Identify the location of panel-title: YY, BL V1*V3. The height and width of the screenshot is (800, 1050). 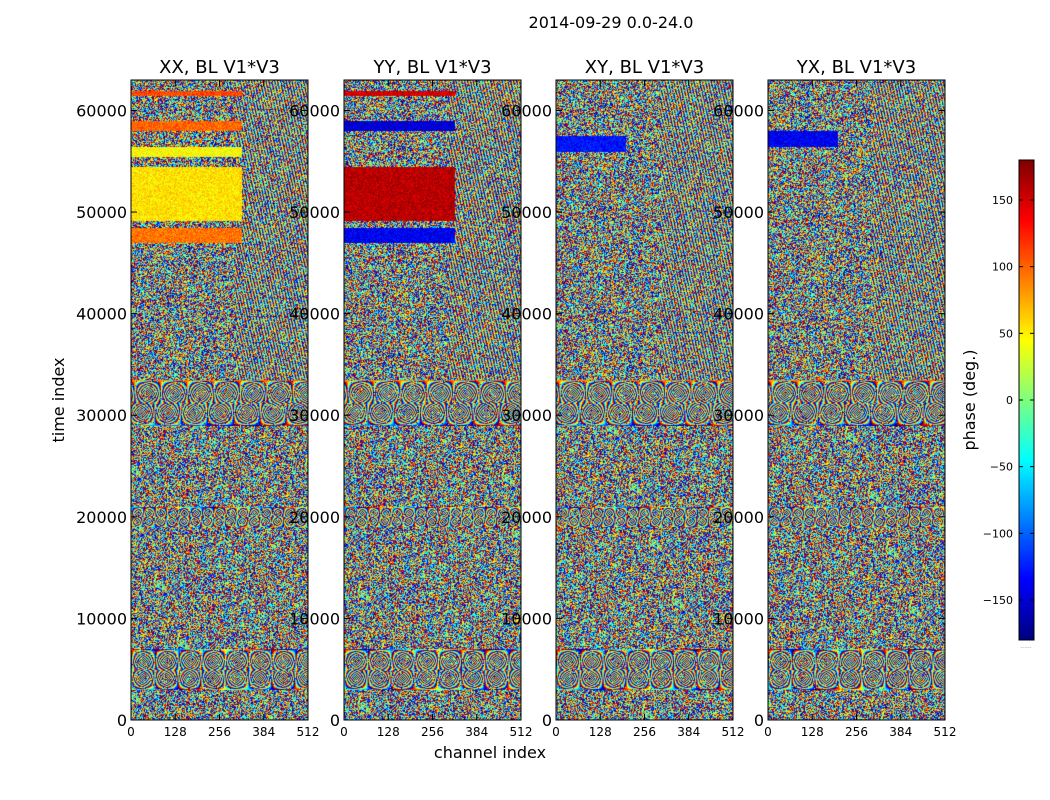
(431, 67).